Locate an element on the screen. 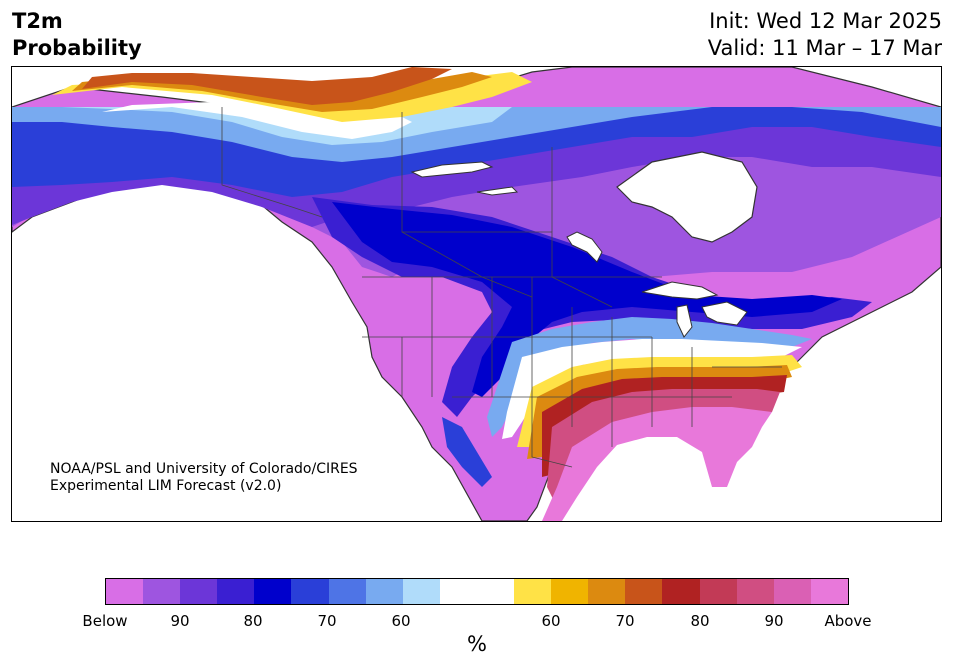 Image resolution: width=954 pixels, height=671 pixels. colorbar-label-90-above: 90 is located at coordinates (774, 621).